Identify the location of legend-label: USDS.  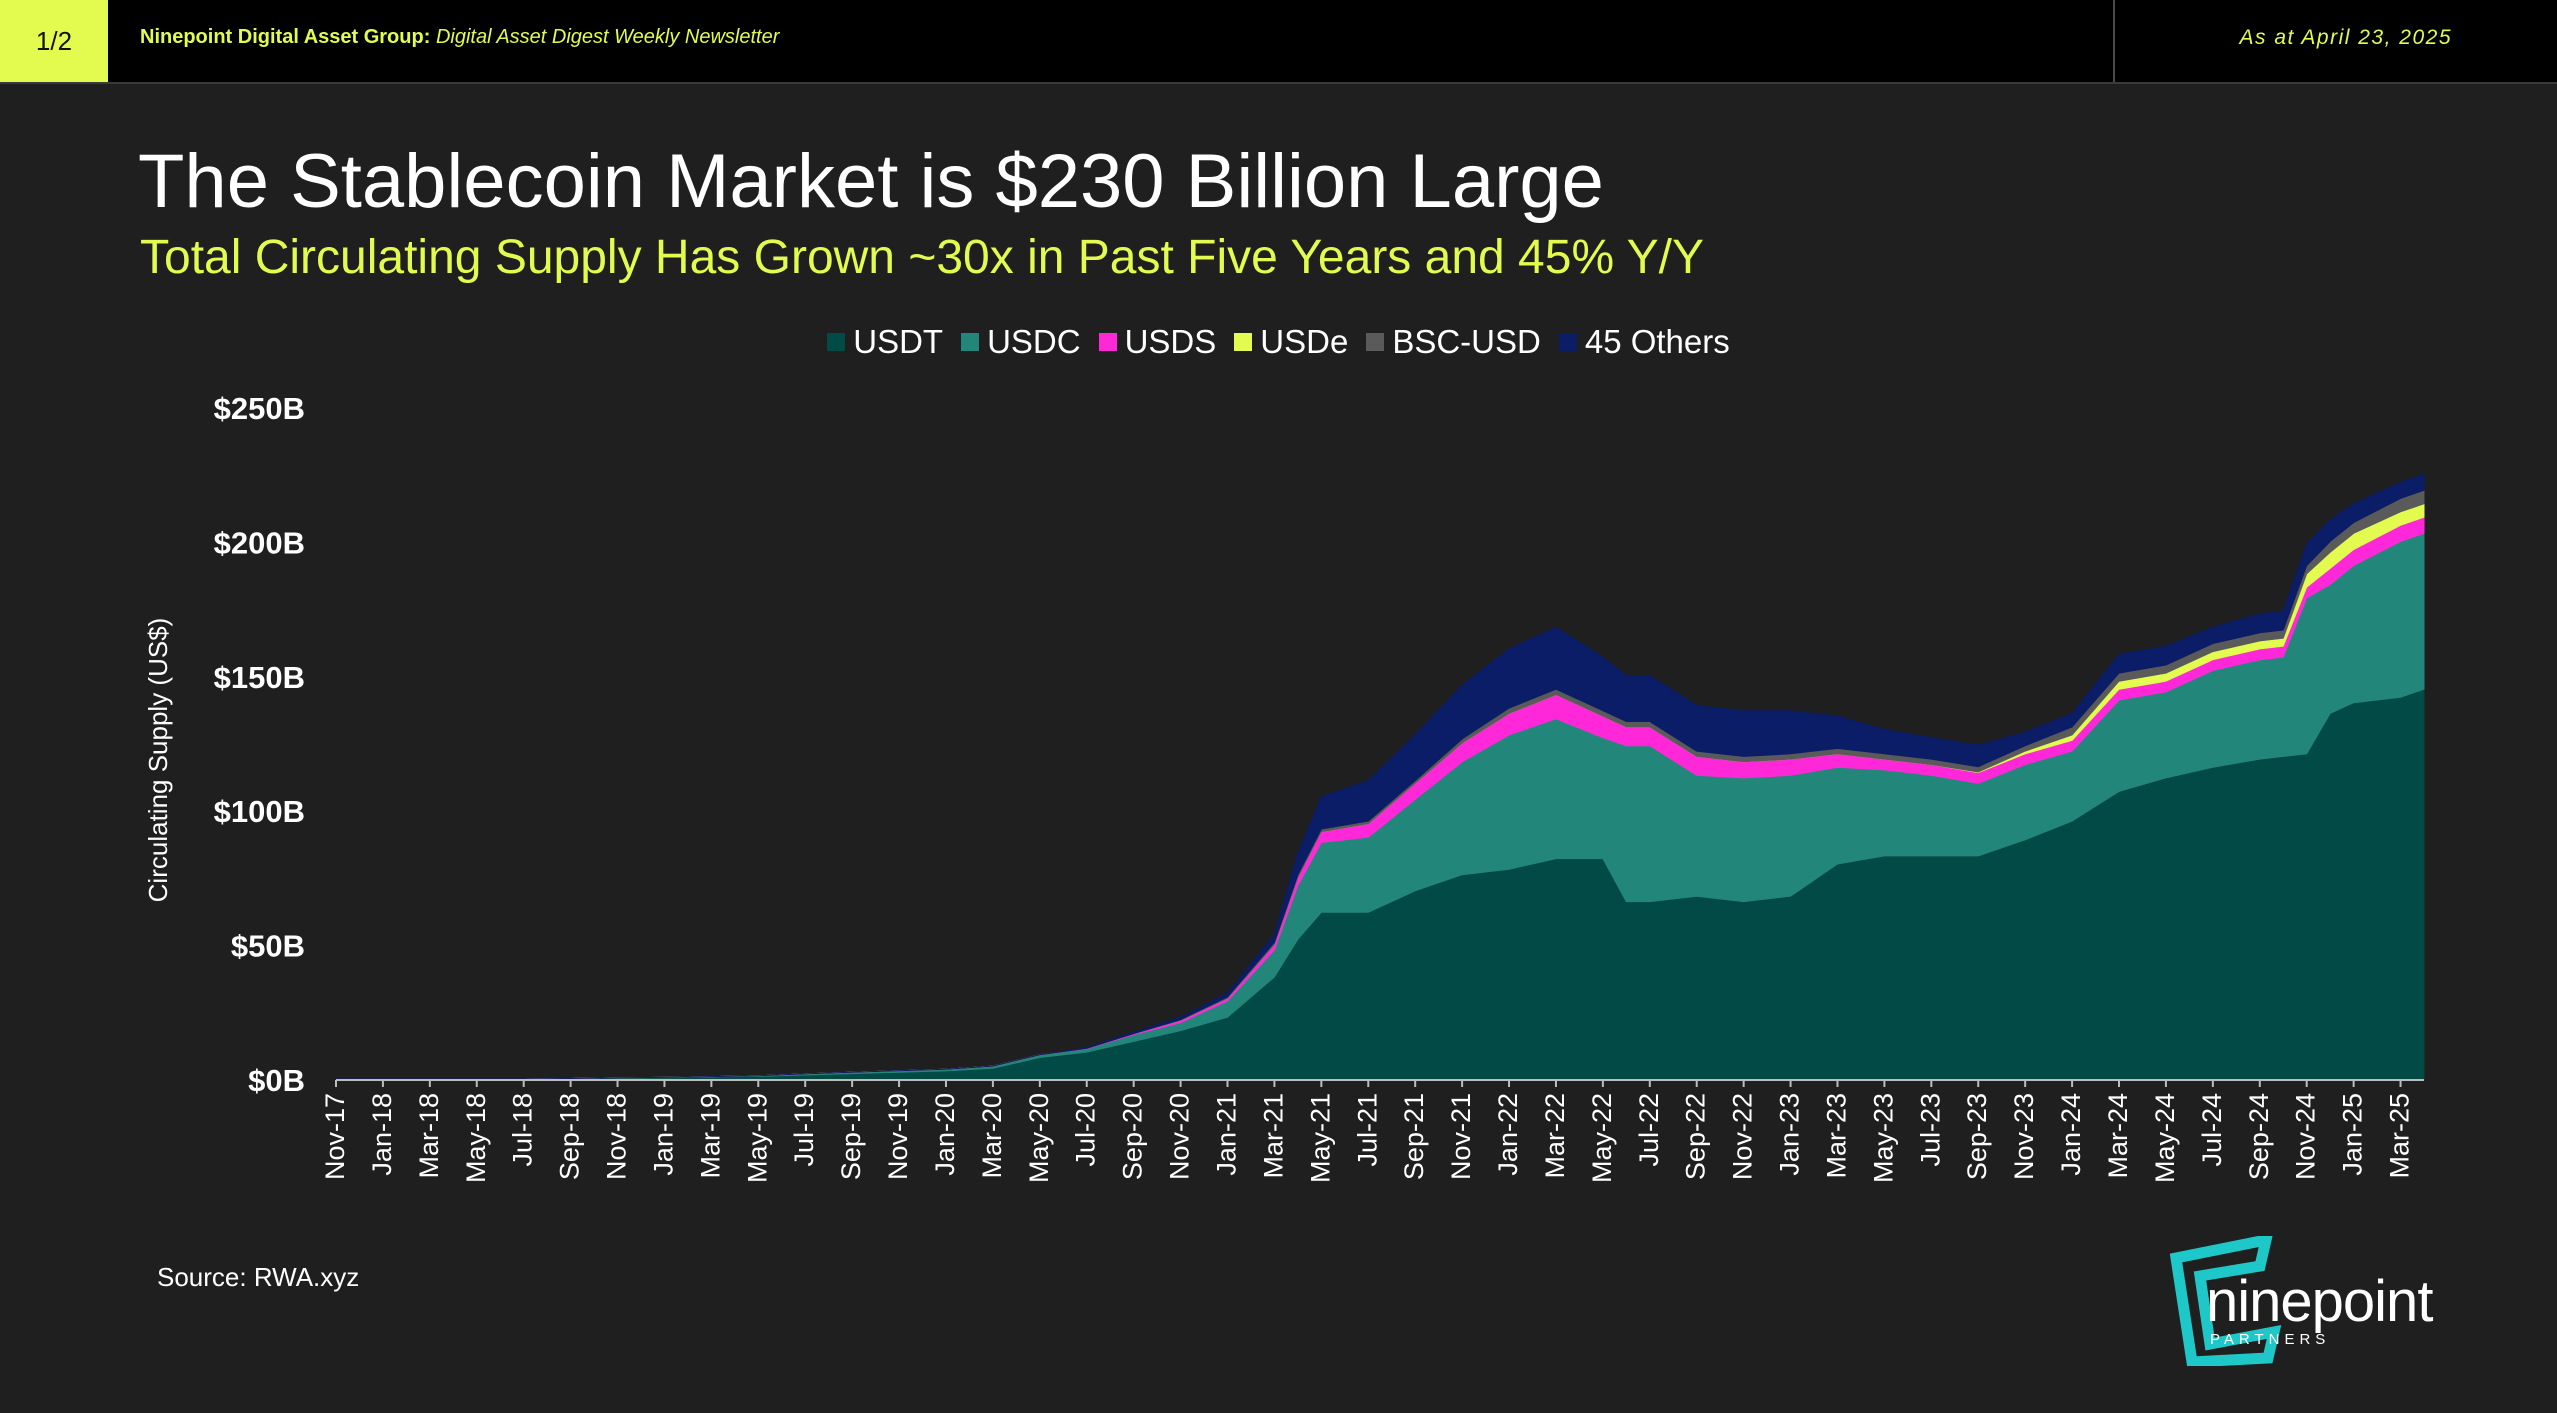
(1170, 341).